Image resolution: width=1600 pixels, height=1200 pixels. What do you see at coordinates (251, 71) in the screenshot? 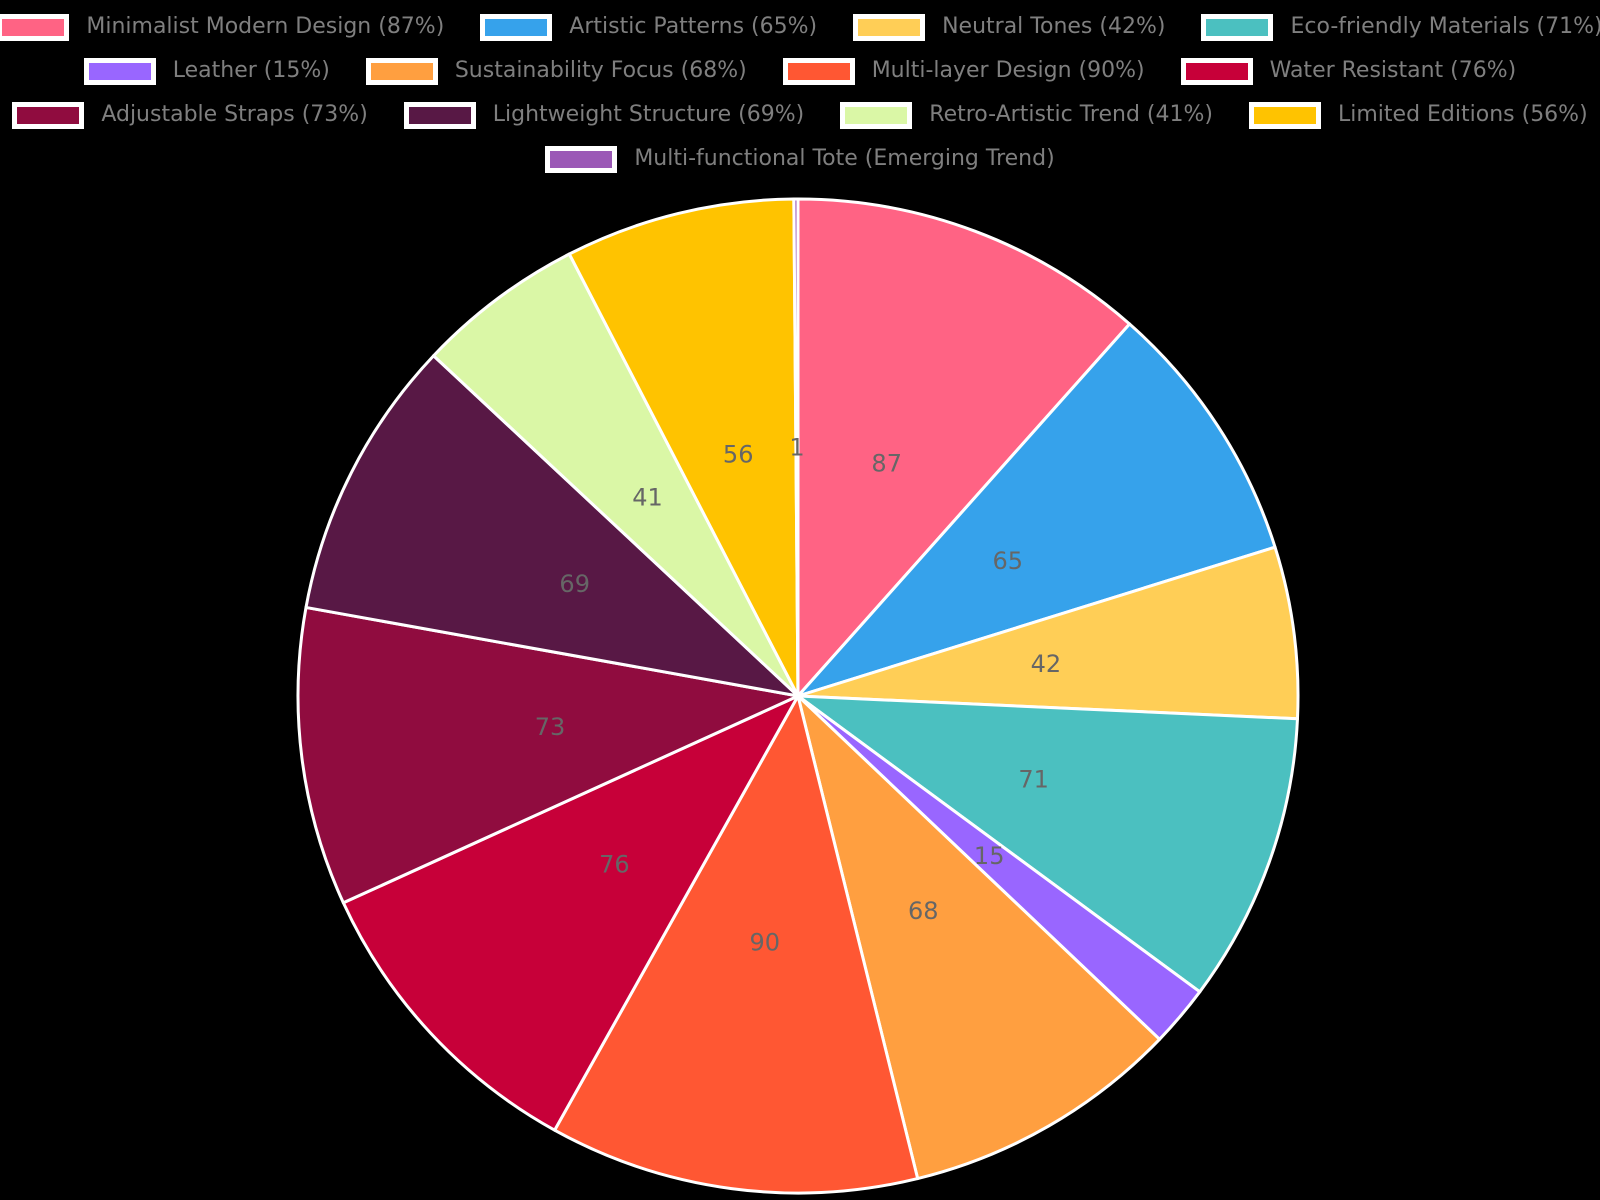
I see `legend-item-label: Leather (15%)` at bounding box center [251, 71].